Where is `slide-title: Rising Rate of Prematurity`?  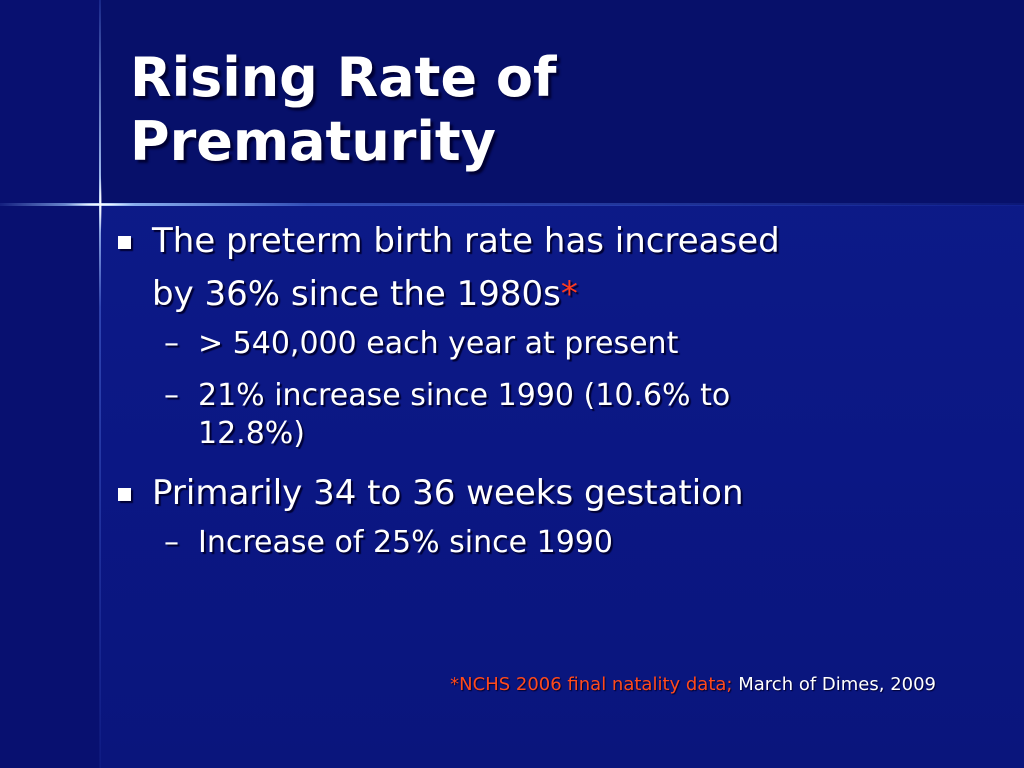
slide-title: Rising Rate of Prematurity is located at coordinates (343, 110).